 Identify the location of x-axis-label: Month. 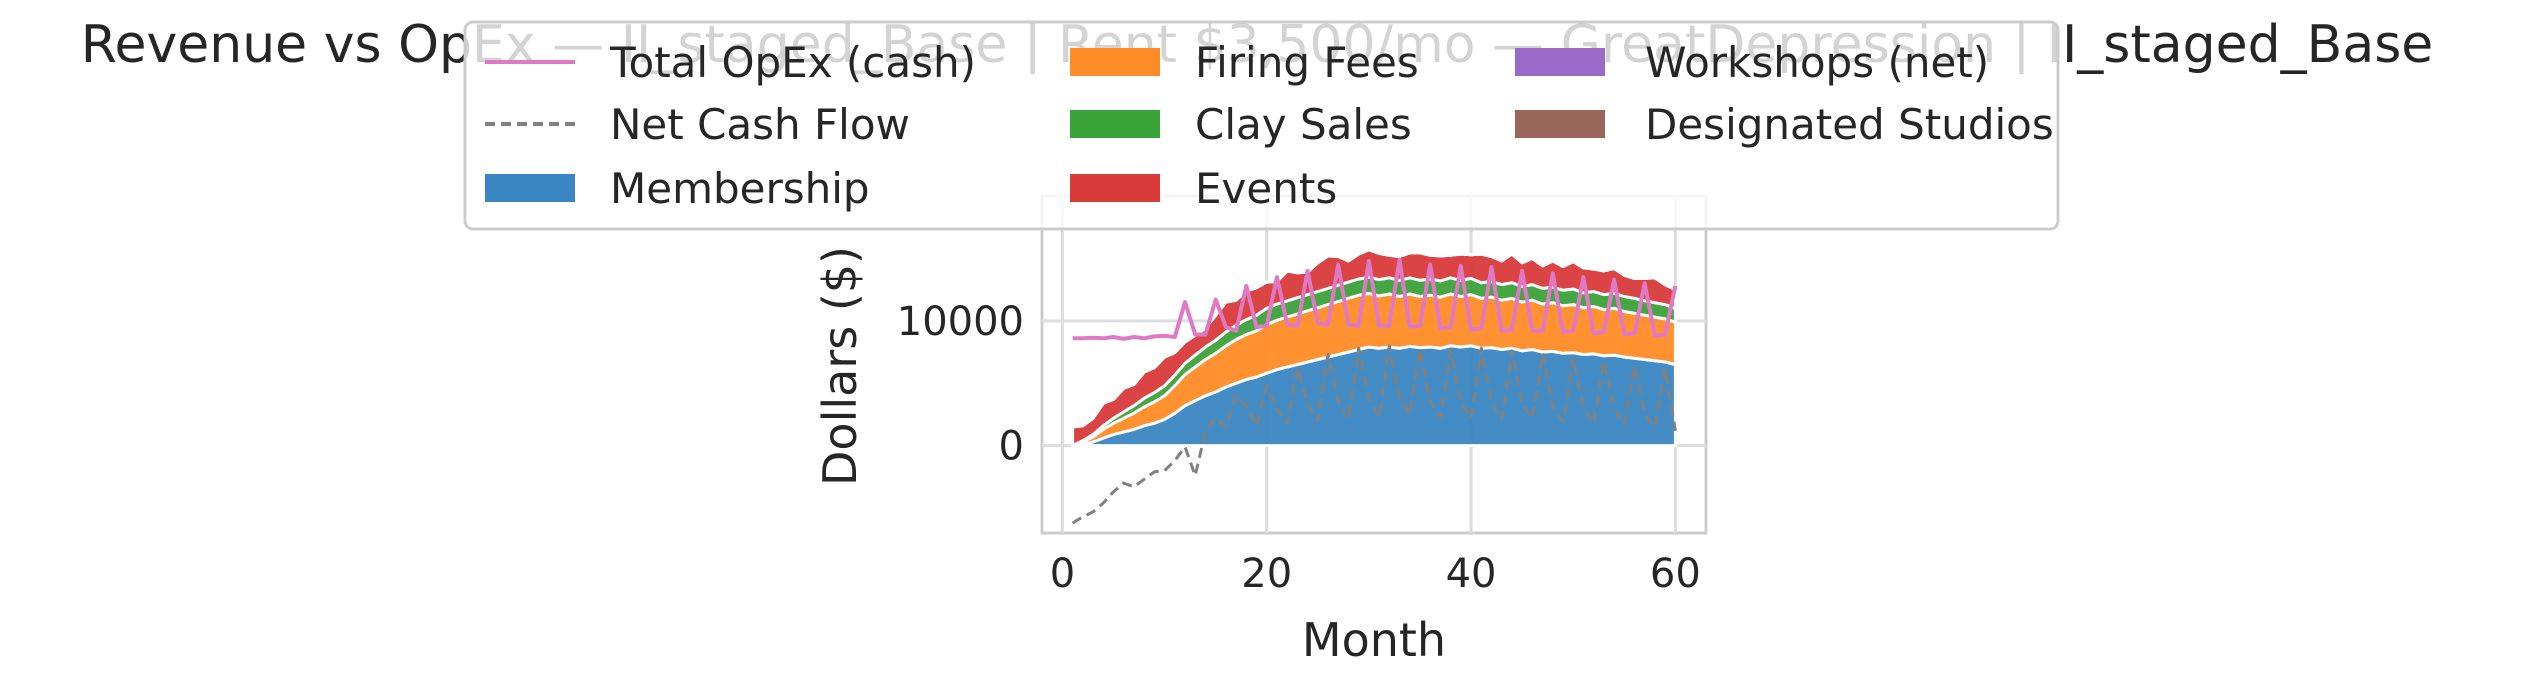
(1374, 640).